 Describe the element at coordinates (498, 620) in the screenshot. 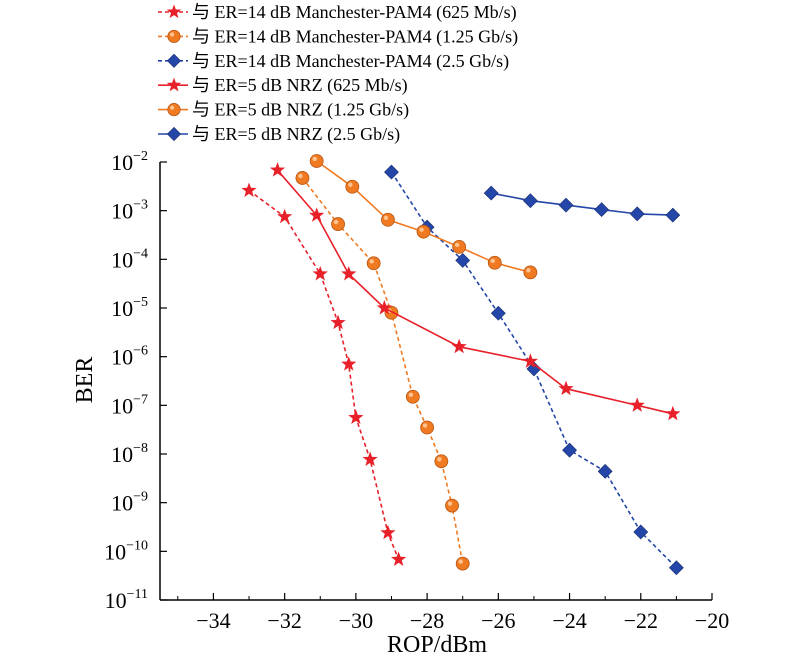

I see `x-tick-label: −26` at that location.